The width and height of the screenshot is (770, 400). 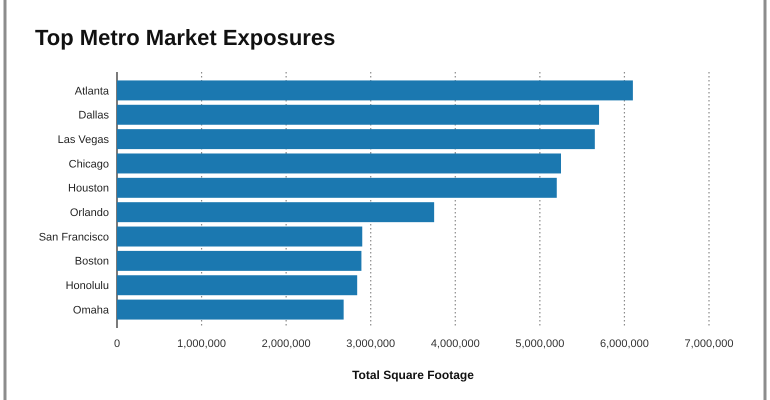 What do you see at coordinates (91, 310) in the screenshot?
I see `y-tick-label: Omaha` at bounding box center [91, 310].